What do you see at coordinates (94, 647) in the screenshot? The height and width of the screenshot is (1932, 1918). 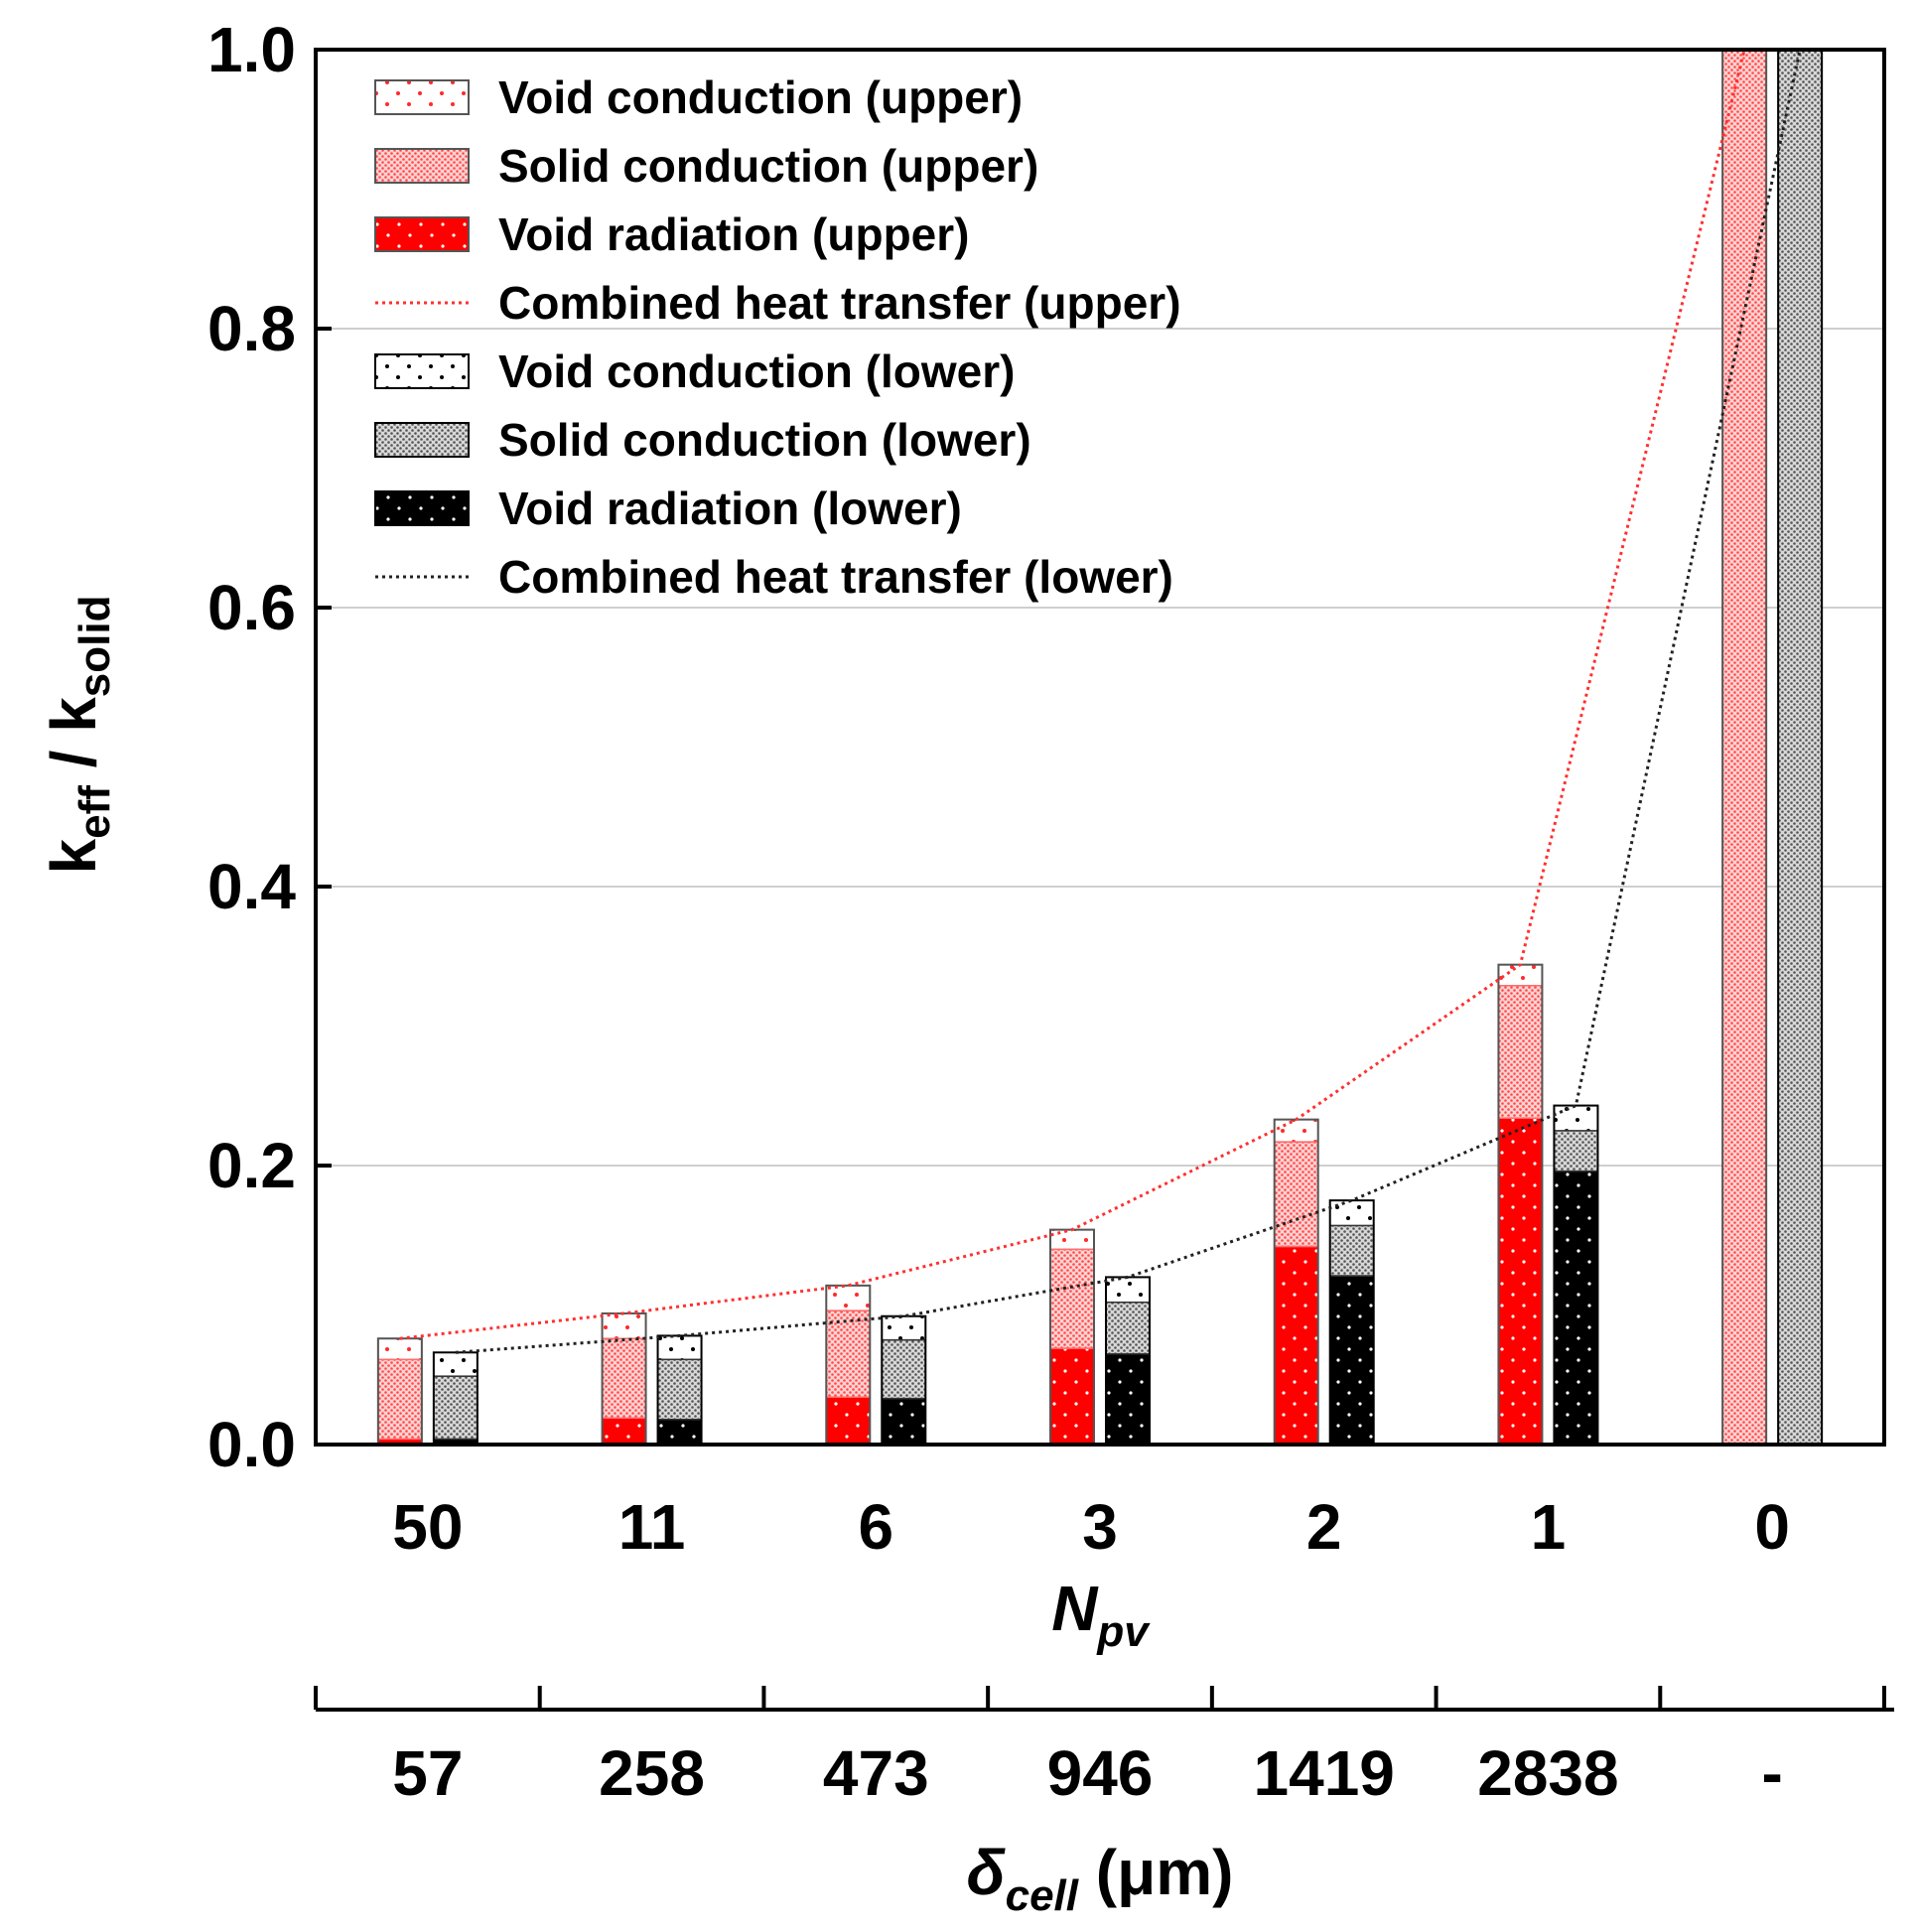 I see `y-axis-title-sub2: solid` at bounding box center [94, 647].